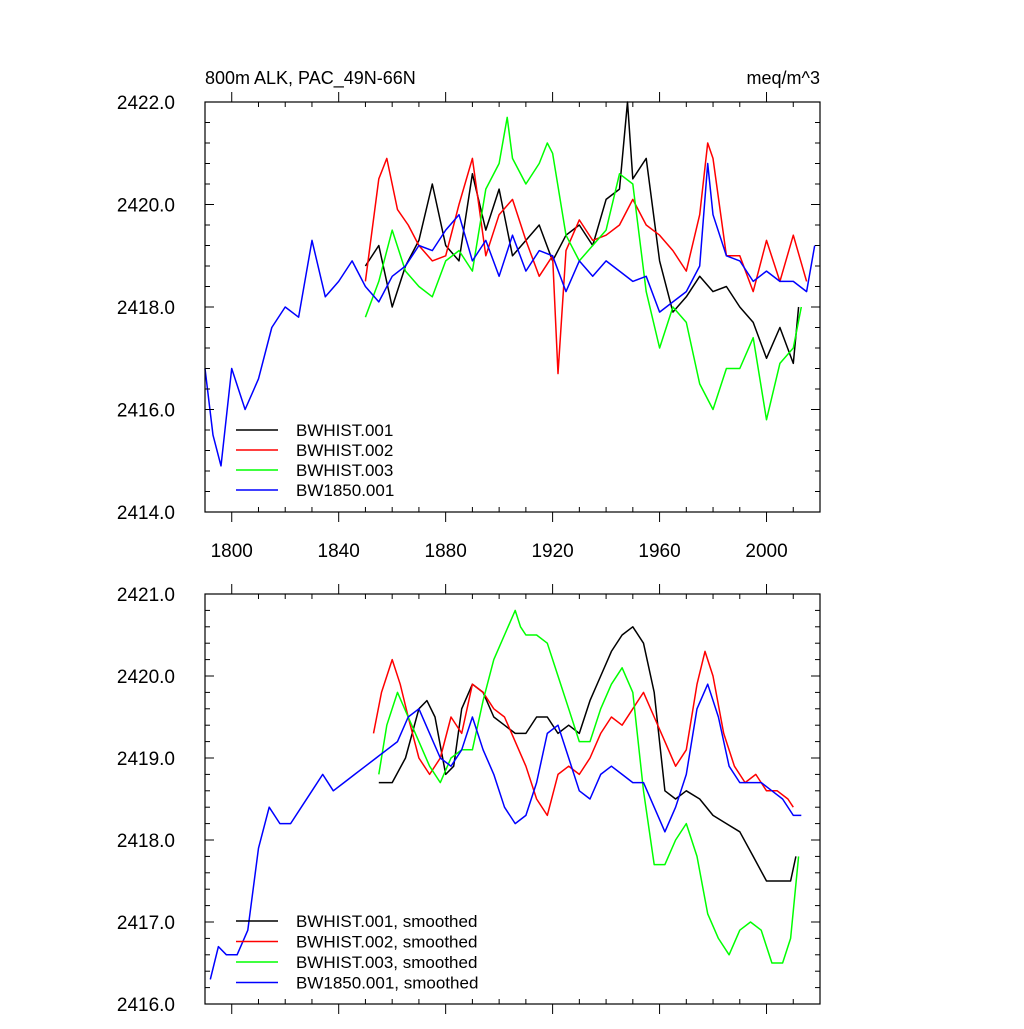  Describe the element at coordinates (552, 551) in the screenshot. I see `x-tick-label: 1920` at that location.